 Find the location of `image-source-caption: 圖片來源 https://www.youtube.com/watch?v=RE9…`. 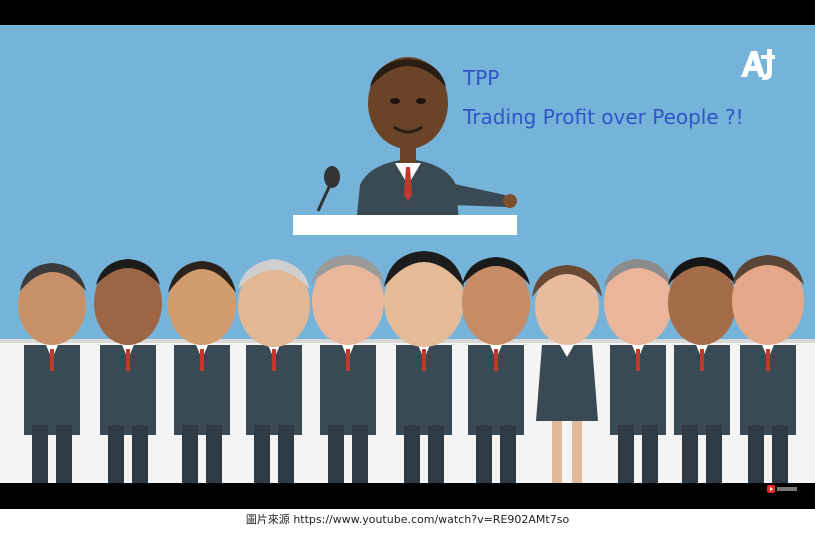

image-source-caption: 圖片來源 https://www.youtube.com/watch?v=RE9… is located at coordinates (407, 519).